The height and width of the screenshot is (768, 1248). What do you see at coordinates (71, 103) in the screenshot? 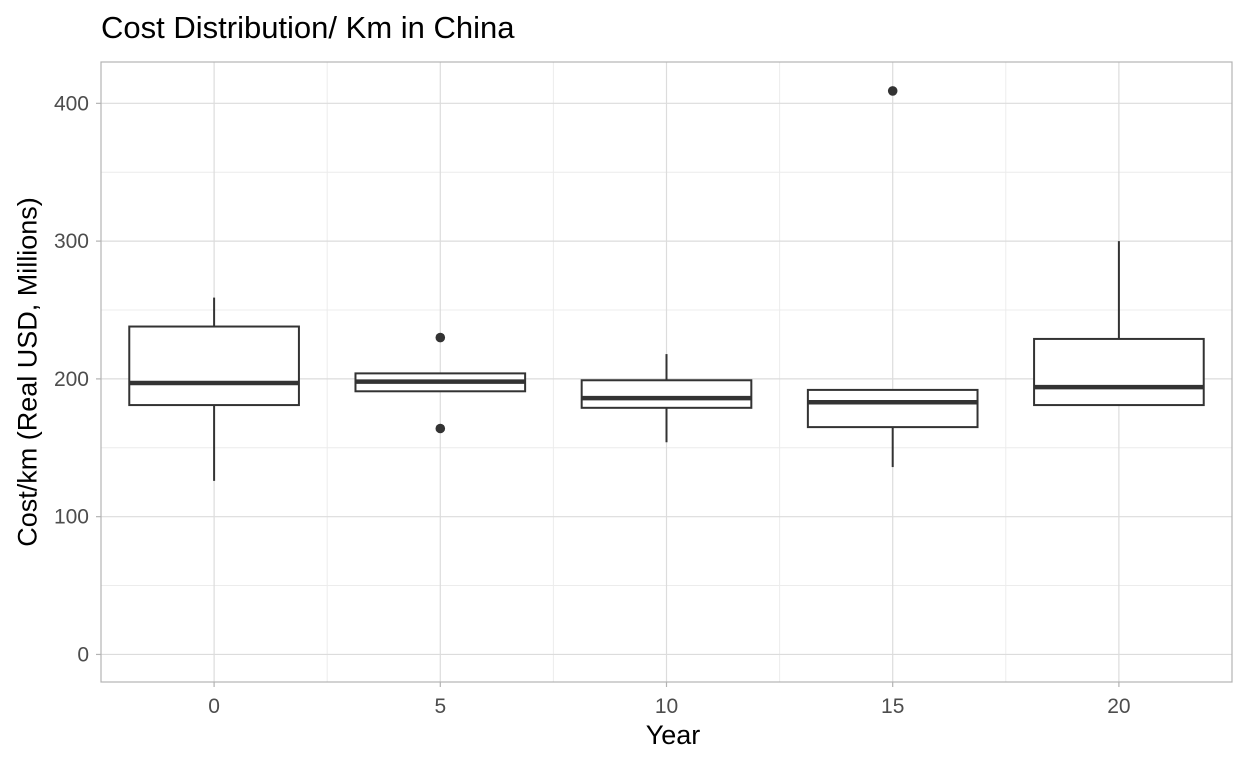
I see `y-tick-label: 400` at bounding box center [71, 103].